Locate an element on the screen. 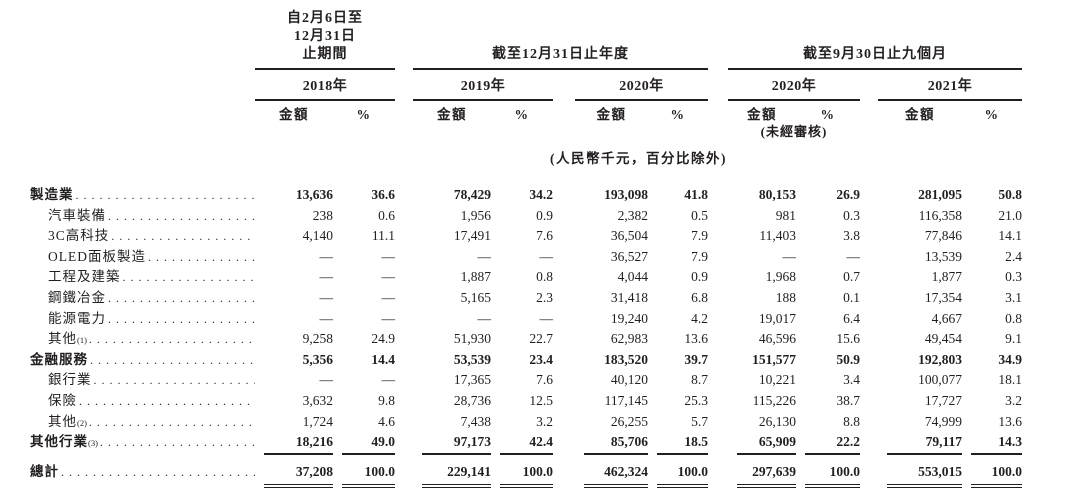  cell-value: 15.6 is located at coordinates (848, 339).